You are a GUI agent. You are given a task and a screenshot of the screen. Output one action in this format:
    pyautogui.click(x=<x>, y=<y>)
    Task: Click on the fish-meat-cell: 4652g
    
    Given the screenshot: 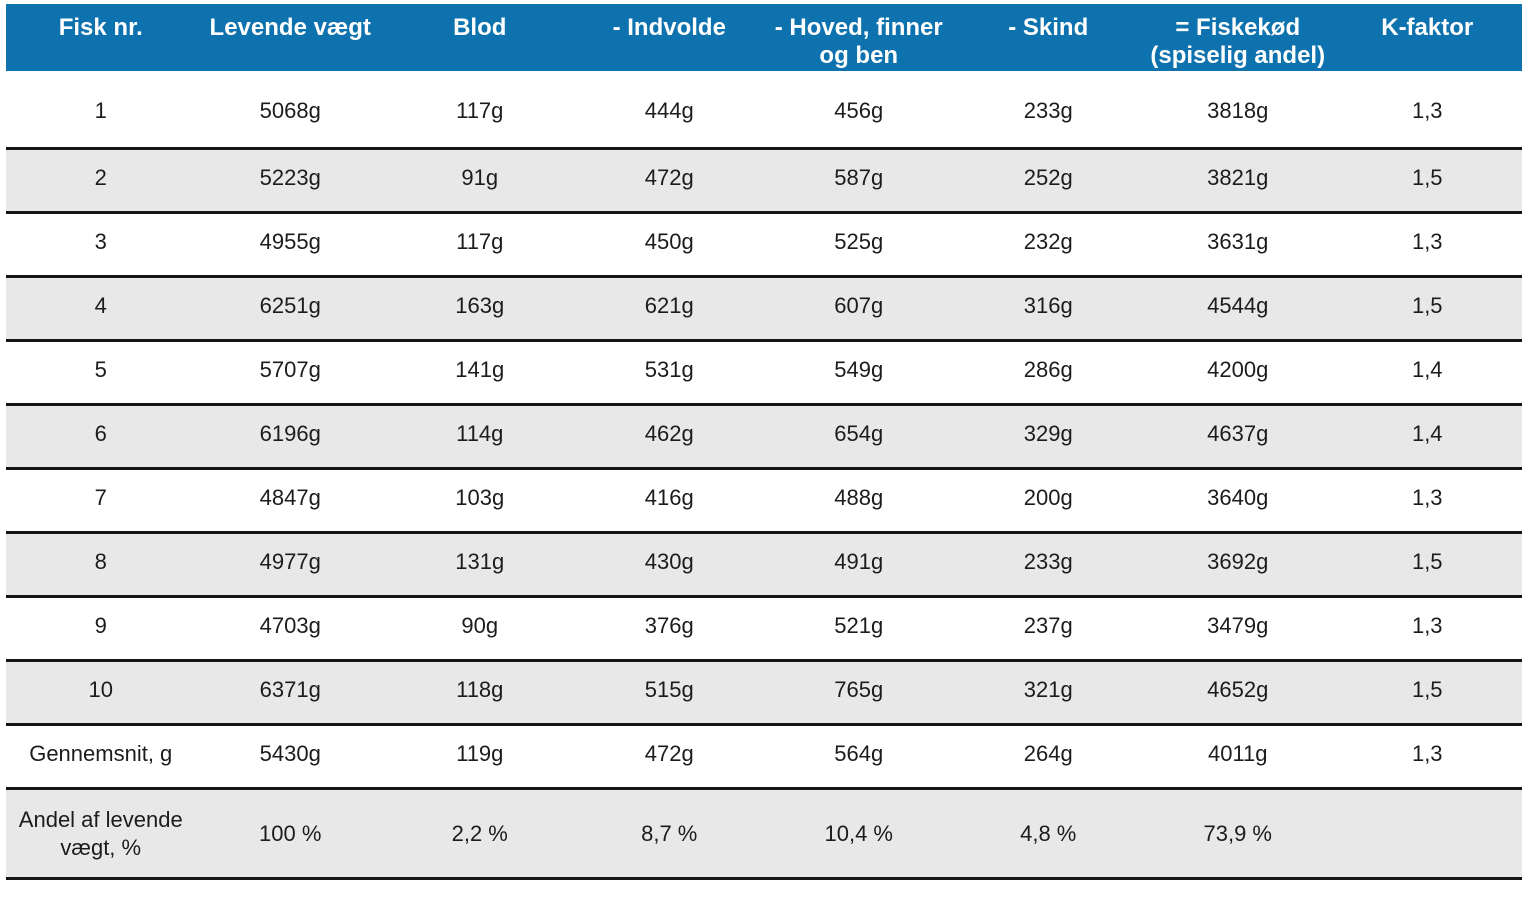 What is the action you would take?
    pyautogui.click(x=1238, y=692)
    